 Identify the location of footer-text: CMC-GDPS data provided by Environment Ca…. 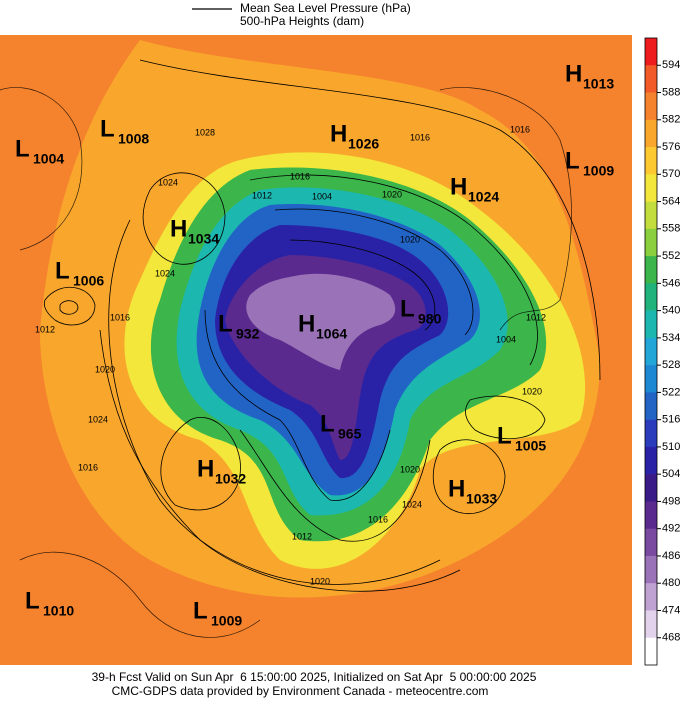
(300, 691).